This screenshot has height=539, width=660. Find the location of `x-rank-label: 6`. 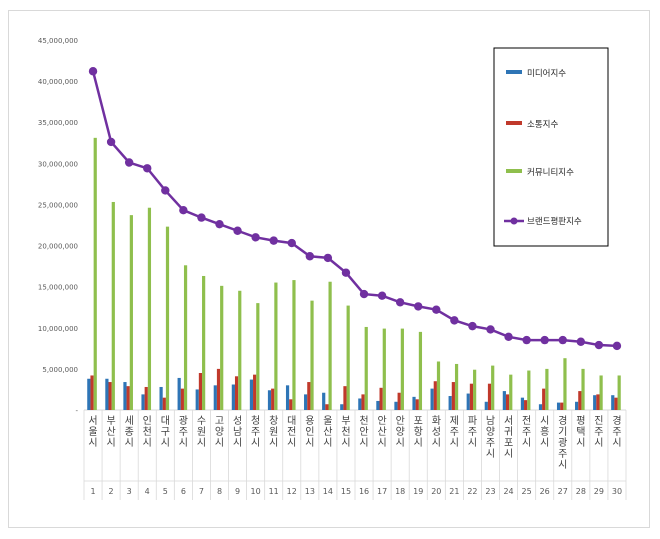

x-rank-label: 6 is located at coordinates (183, 491).